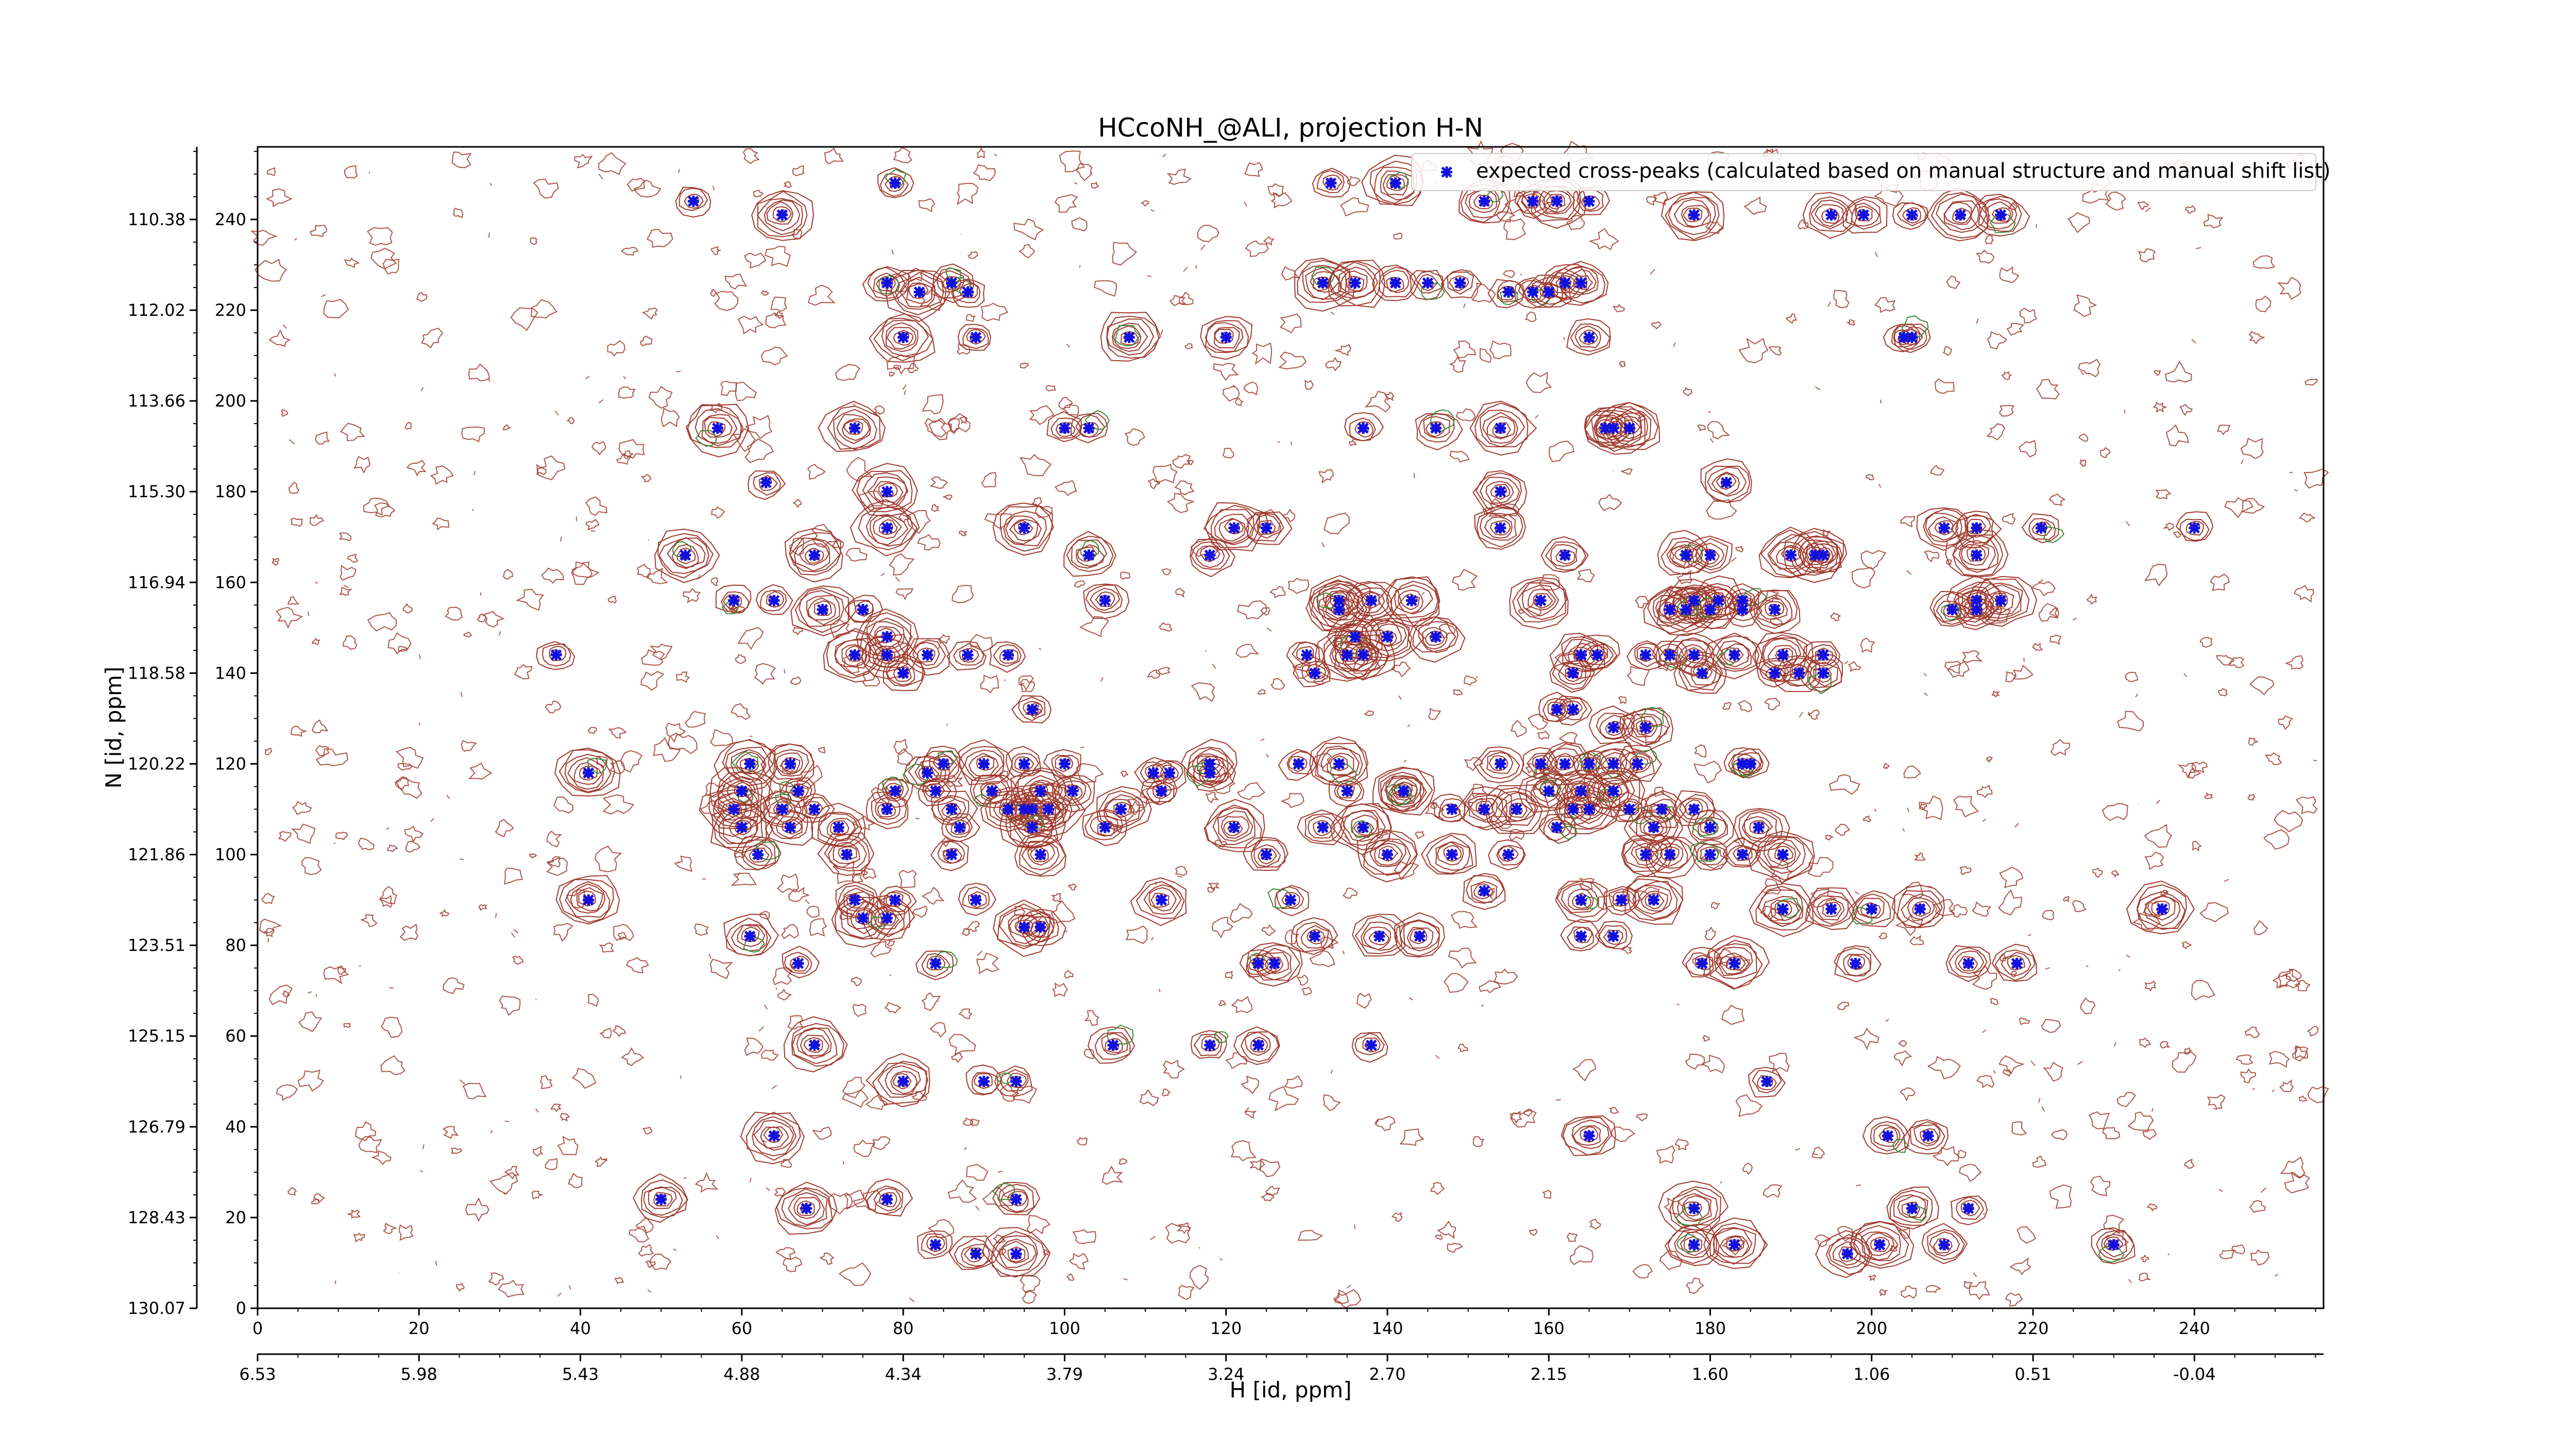  What do you see at coordinates (235, 1036) in the screenshot?
I see `y-tick-label: 60` at bounding box center [235, 1036].